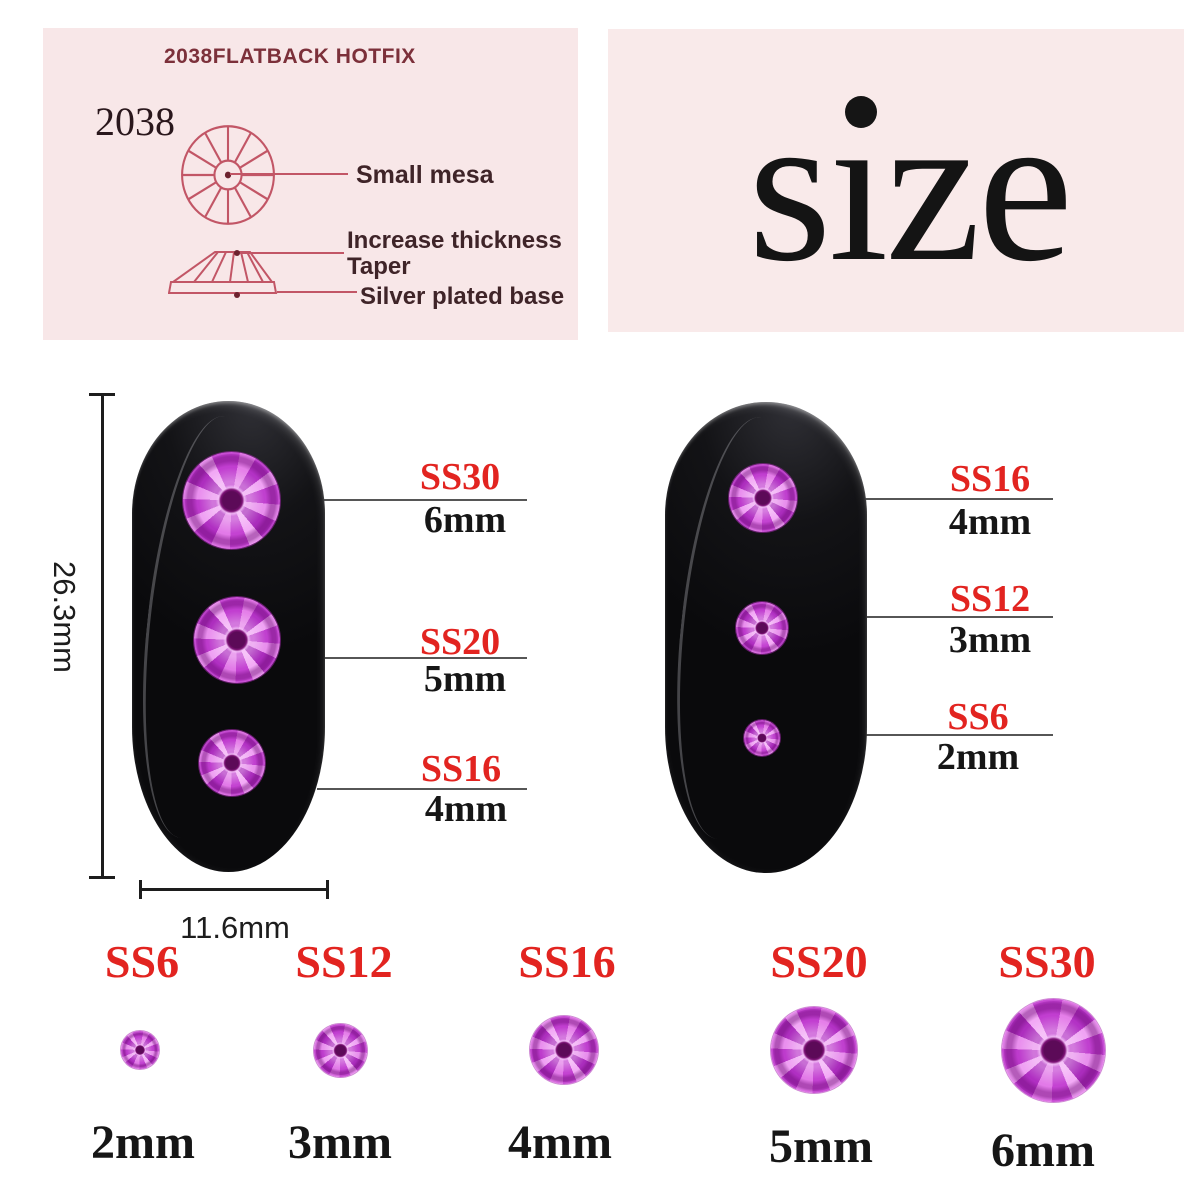 This screenshot has width=1188, height=1188. Describe the element at coordinates (340, 1050) in the screenshot. I see `rhinestone-gem-3mm` at that location.